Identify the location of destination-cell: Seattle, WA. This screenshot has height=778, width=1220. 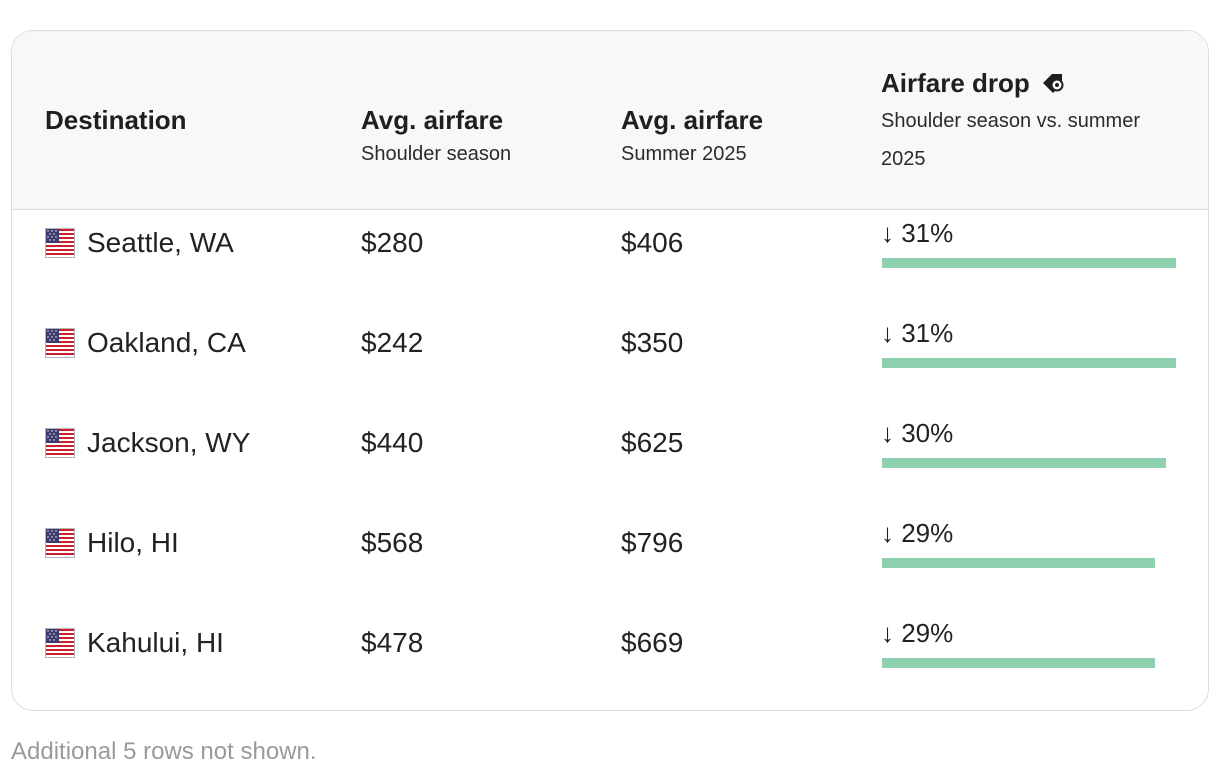
(139, 243).